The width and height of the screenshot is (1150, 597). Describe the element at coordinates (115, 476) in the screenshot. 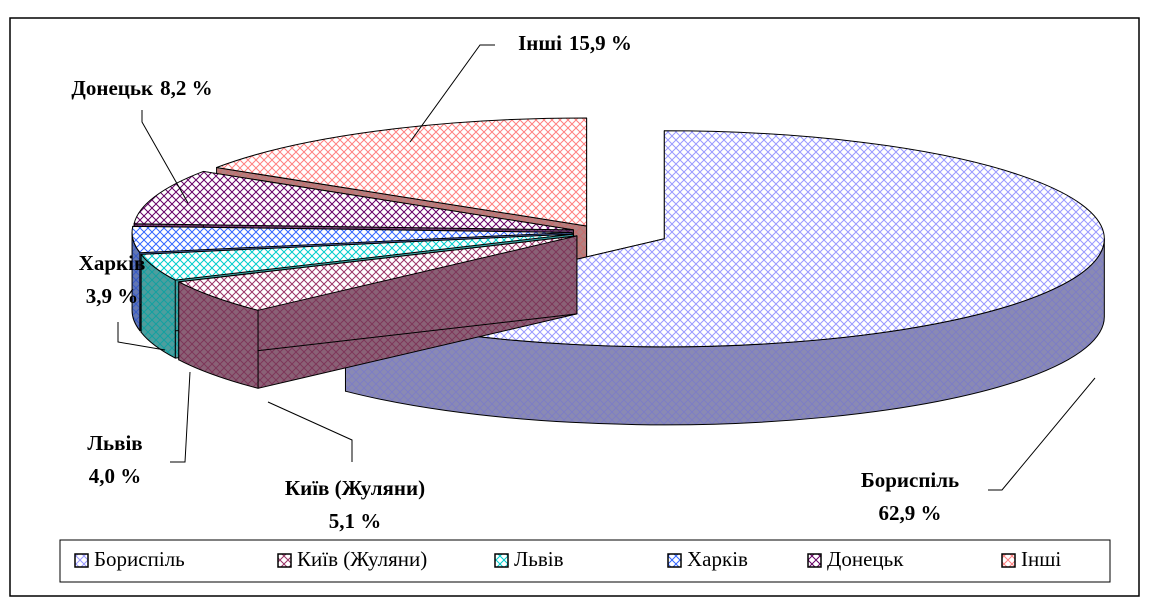

I see `label-value: 4,0 %` at that location.